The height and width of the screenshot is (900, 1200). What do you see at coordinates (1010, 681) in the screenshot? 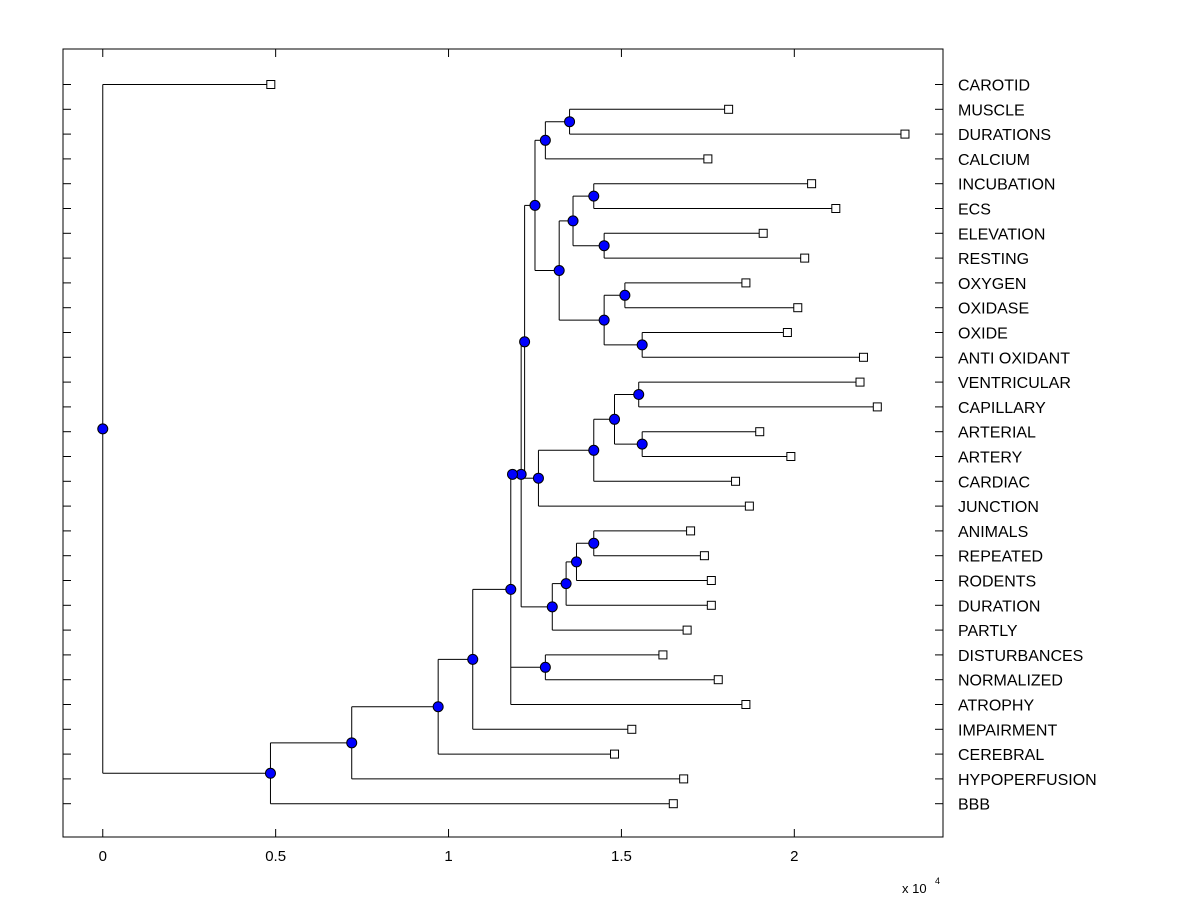
I see `leaf-label: NORMALIZED` at bounding box center [1010, 681].